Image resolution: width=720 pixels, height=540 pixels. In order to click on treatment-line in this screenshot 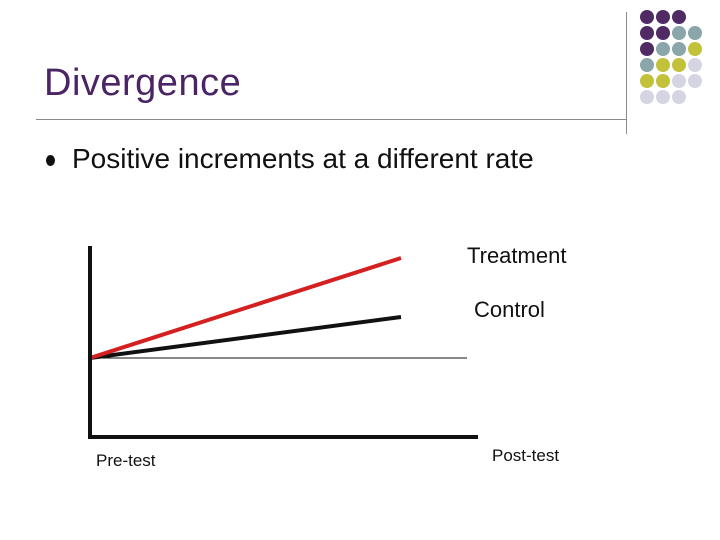, I will do `click(245, 308)`.